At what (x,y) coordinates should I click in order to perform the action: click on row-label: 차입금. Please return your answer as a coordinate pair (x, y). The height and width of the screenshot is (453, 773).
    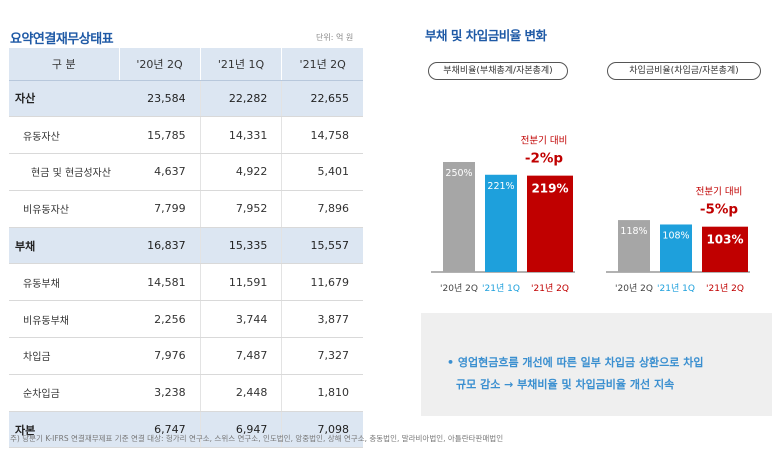
    Looking at the image, I should click on (64, 356).